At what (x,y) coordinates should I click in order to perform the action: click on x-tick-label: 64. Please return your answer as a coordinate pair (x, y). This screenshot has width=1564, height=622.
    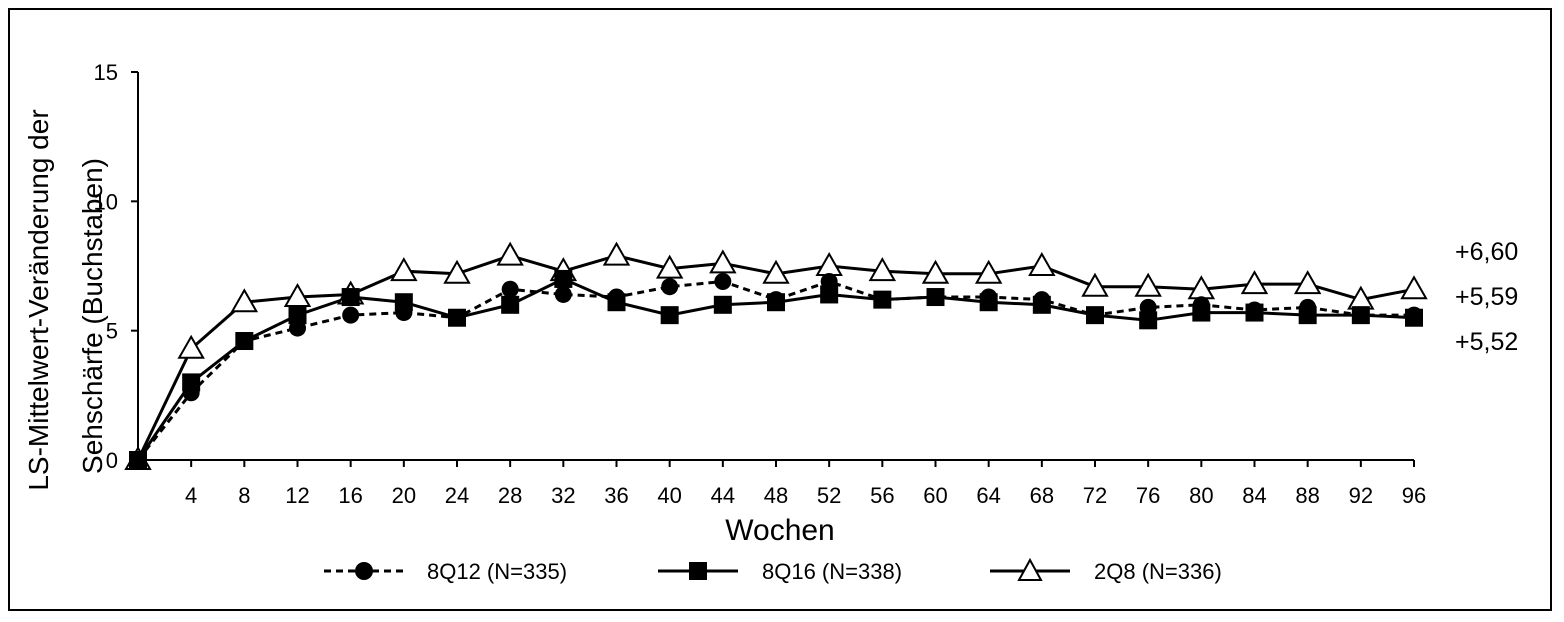
    Looking at the image, I should click on (988, 495).